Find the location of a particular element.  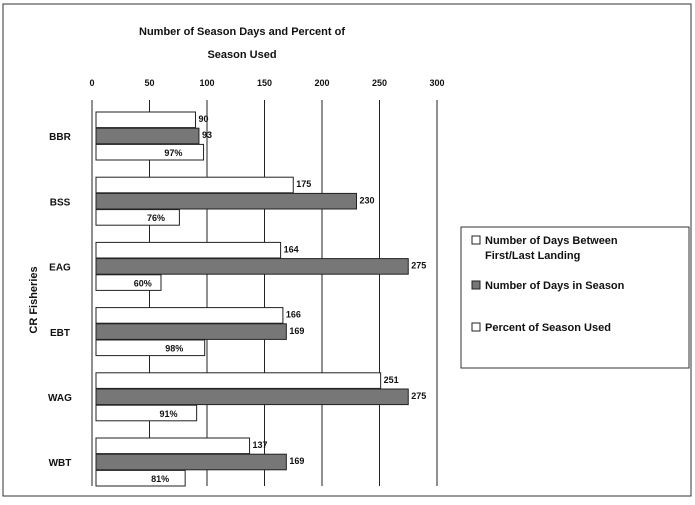

category-label-bss: BSS is located at coordinates (60, 202).